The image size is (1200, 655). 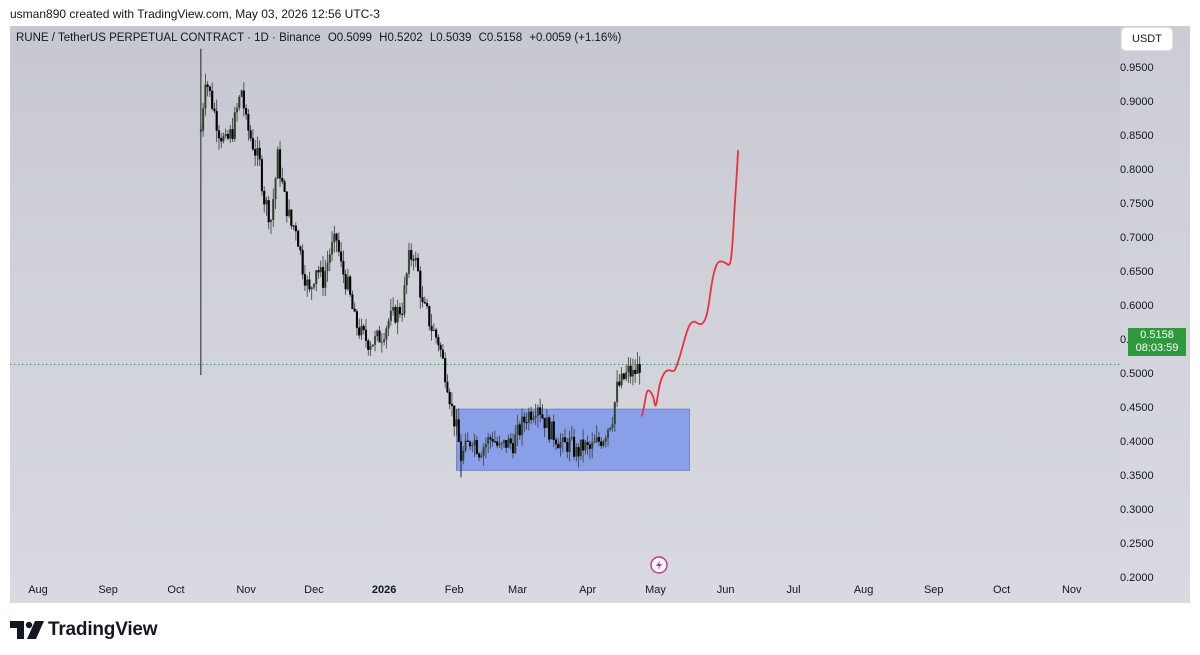 What do you see at coordinates (659, 565) in the screenshot?
I see `events-icon` at bounding box center [659, 565].